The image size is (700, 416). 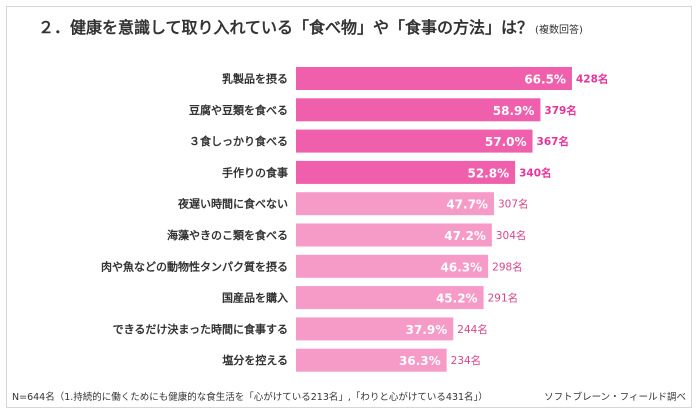 I want to click on category-label: 国産品を購入, so click(x=255, y=298).